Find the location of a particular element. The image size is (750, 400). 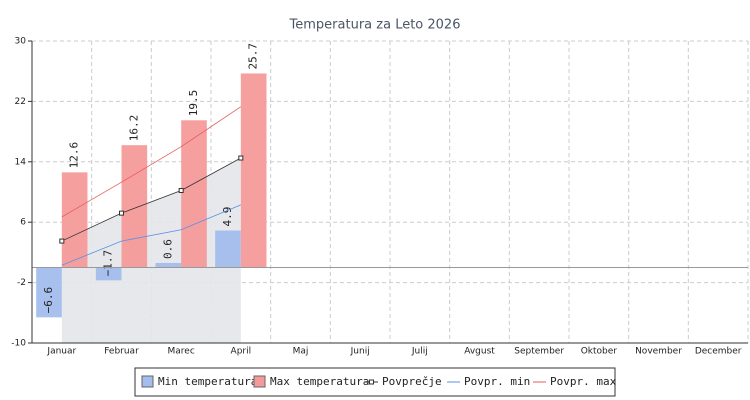

x-tick-label: Oktober is located at coordinates (599, 352).